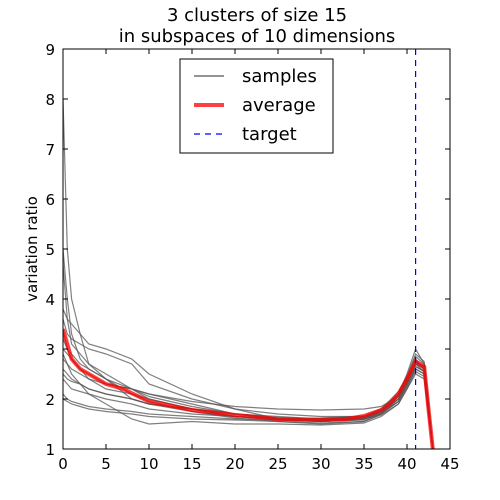 The image size is (500, 500). I want to click on y-tick-label: 8, so click(50, 100).